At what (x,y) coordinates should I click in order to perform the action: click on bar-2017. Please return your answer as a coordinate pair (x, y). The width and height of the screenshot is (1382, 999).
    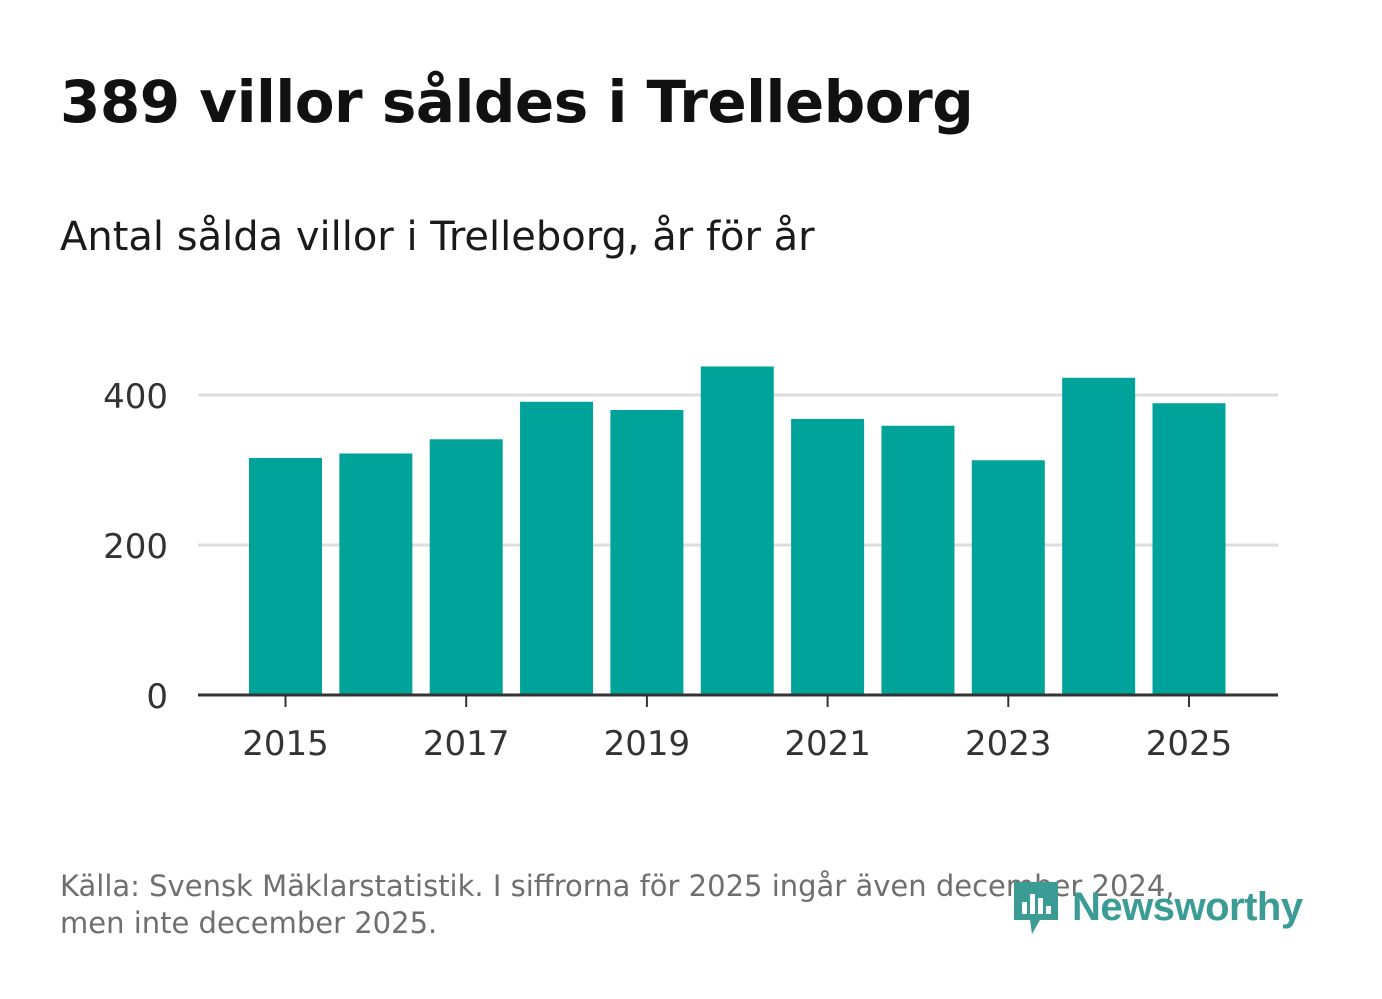
    Looking at the image, I should click on (466, 567).